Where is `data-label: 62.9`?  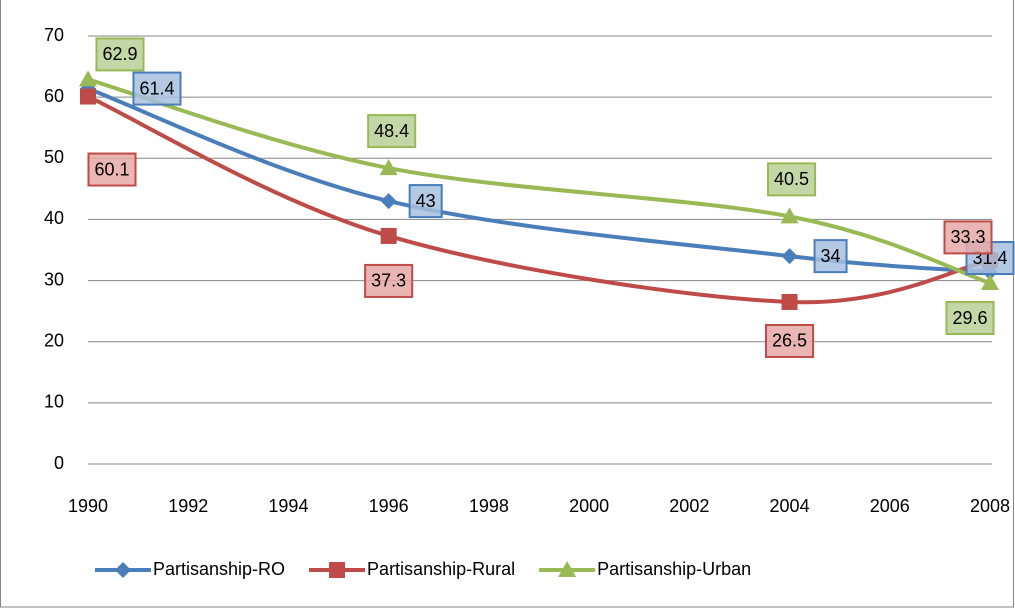
data-label: 62.9 is located at coordinates (119, 54).